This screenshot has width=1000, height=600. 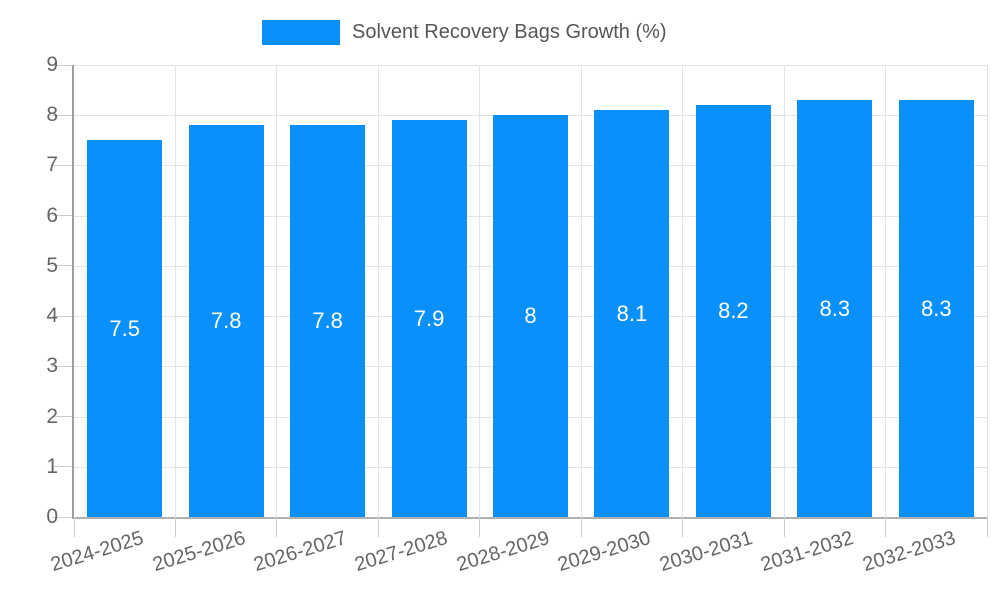 I want to click on x-tick-label: 2031-2032, so click(x=807, y=552).